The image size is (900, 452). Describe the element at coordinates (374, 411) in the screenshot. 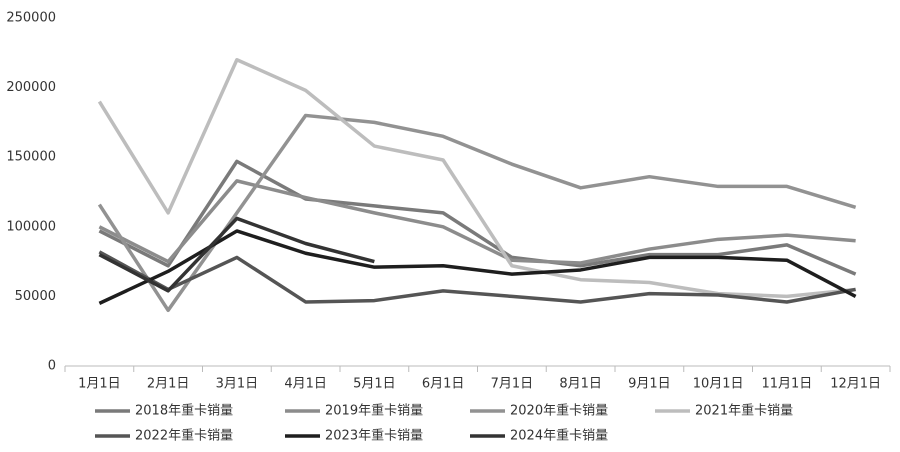

I see `legend-label: 2019年重卡销量` at that location.